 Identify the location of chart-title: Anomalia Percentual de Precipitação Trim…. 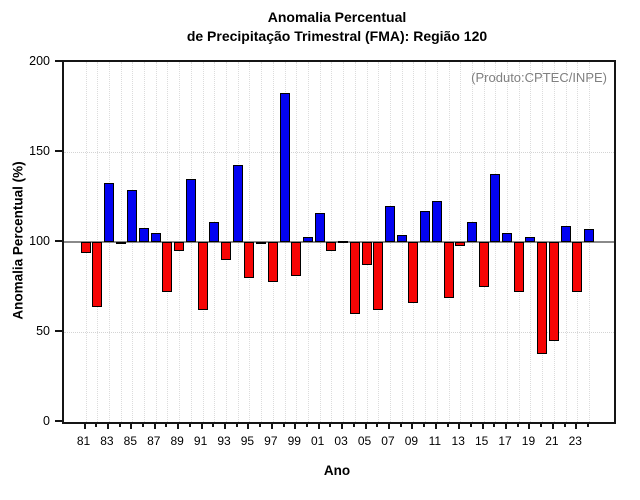
(337, 27).